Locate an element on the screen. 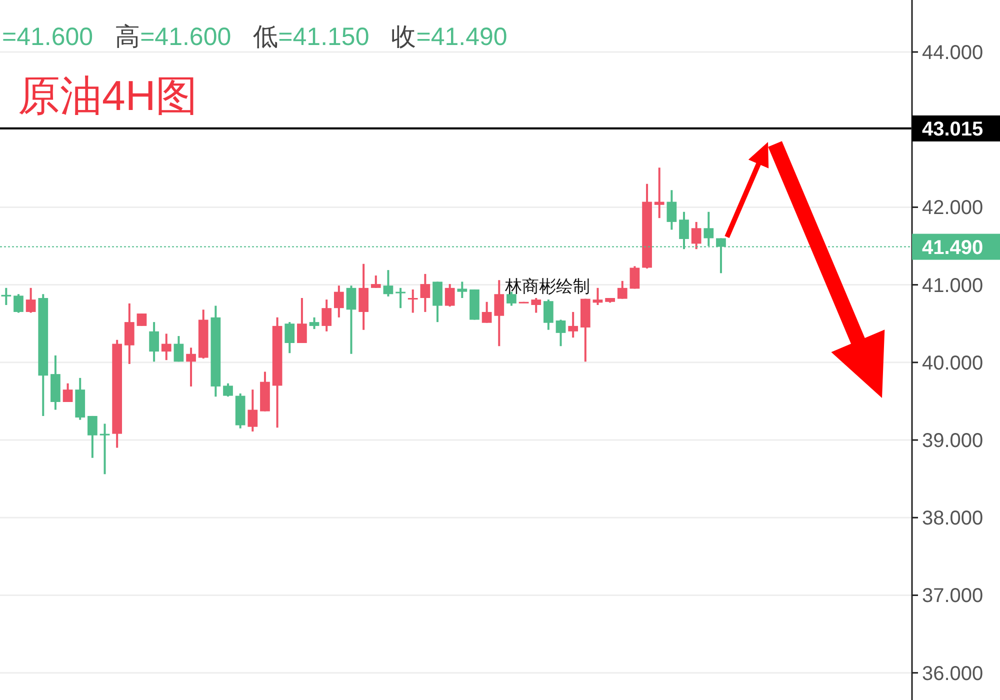  y-tick-label: 40.000 is located at coordinates (953, 363).